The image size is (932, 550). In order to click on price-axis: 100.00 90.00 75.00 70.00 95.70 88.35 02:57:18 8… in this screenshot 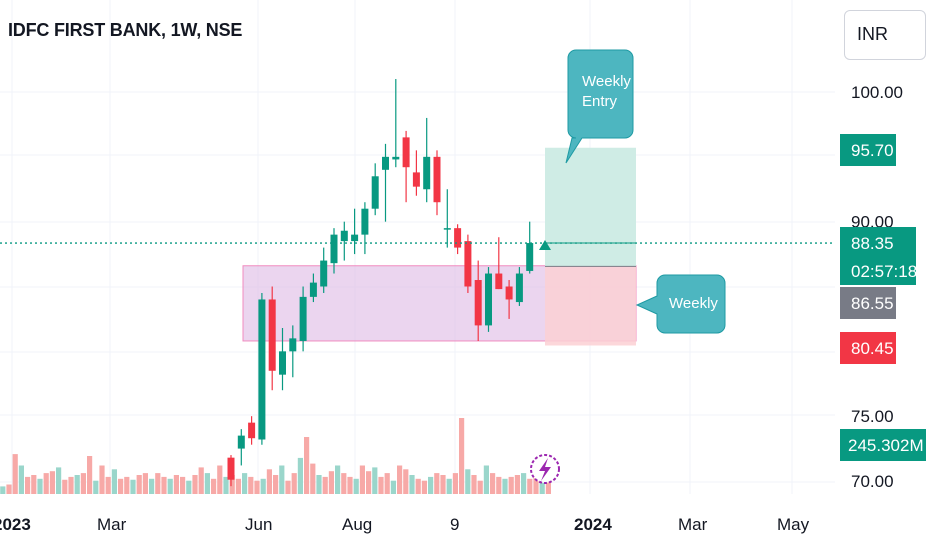, I will do `click(883, 287)`.